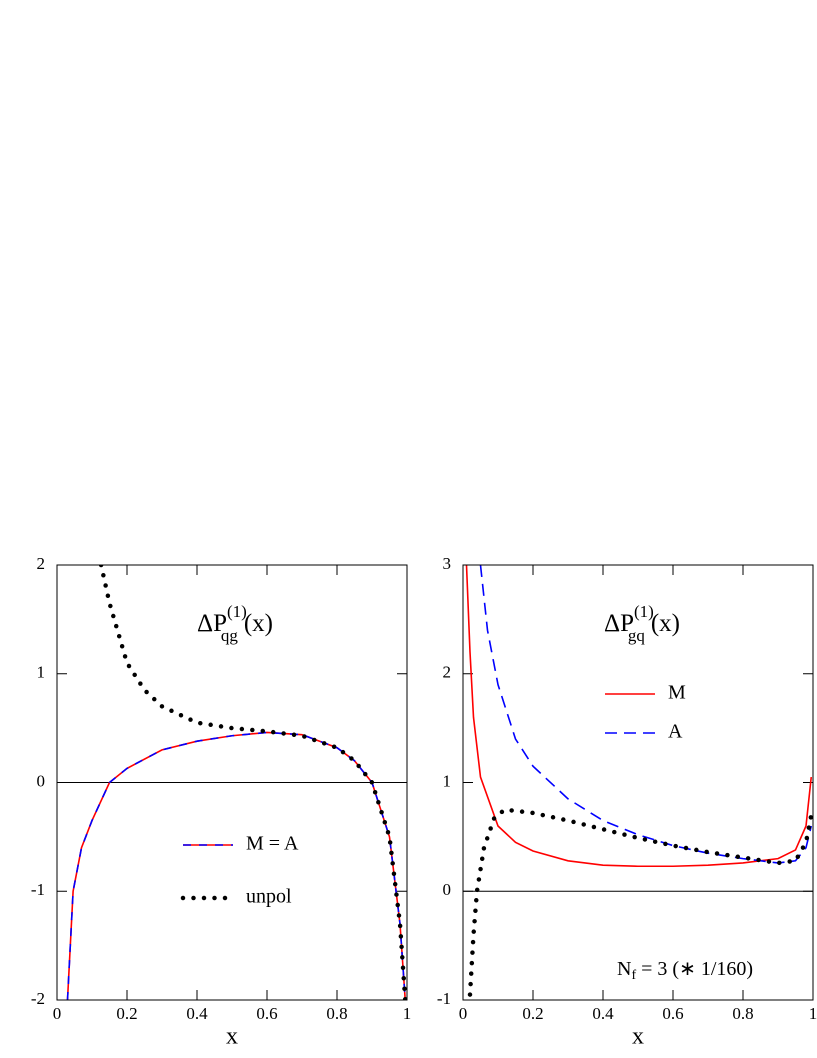 The height and width of the screenshot is (1058, 817). What do you see at coordinates (677, 693) in the screenshot?
I see `legend-label: M` at bounding box center [677, 693].